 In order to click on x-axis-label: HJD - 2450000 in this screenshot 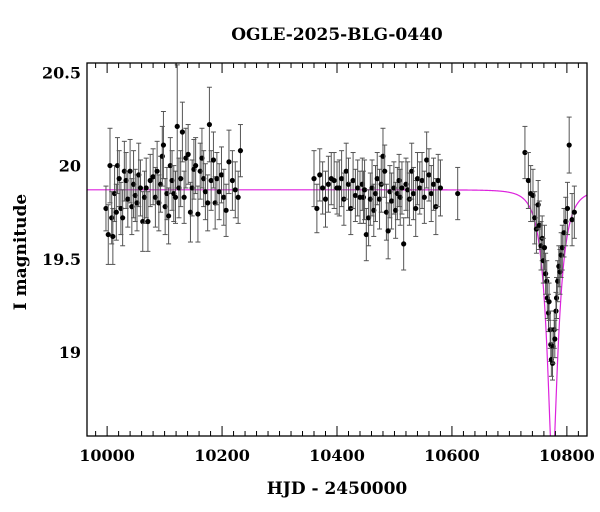, I will do `click(337, 489)`.